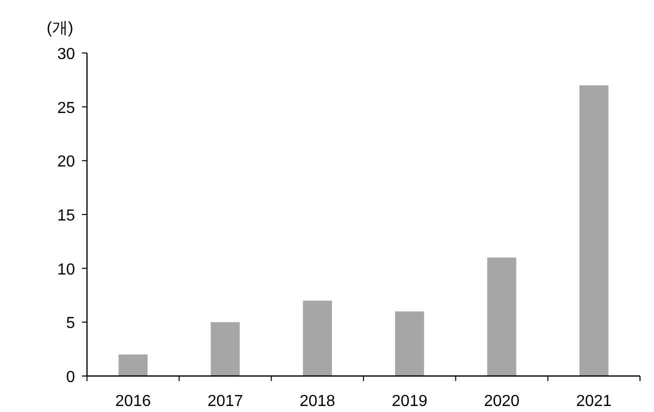  I want to click on y-axis-title: (개), so click(60, 28).